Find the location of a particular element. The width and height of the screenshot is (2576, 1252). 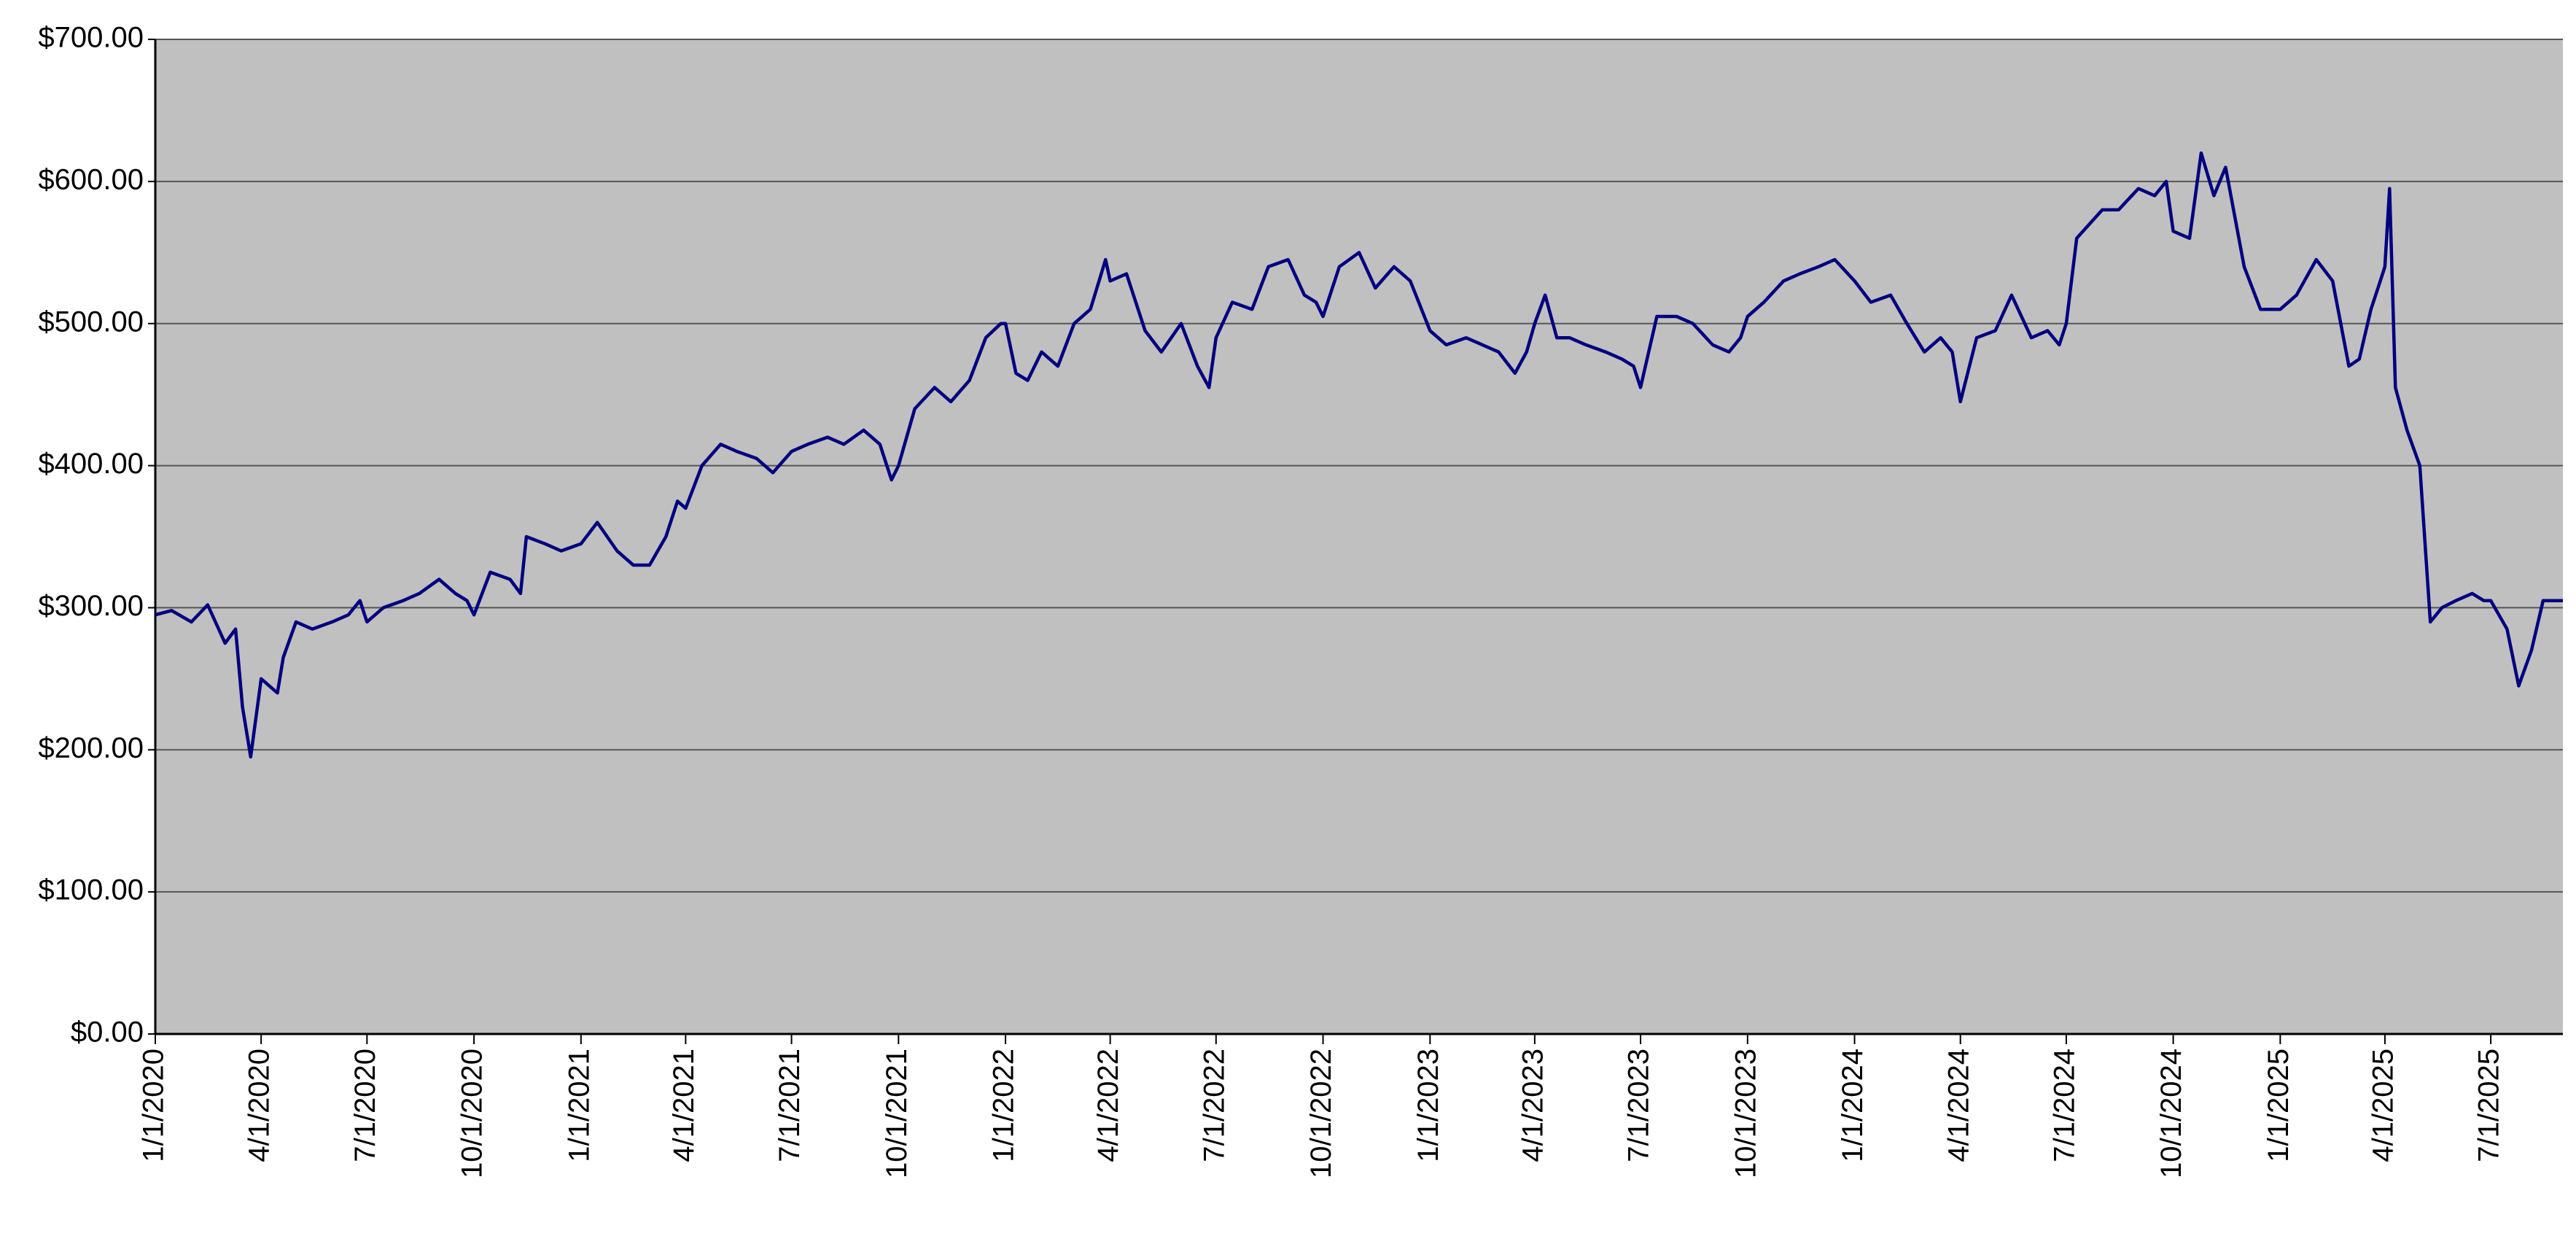

x-tick-label: 1/1/2020 is located at coordinates (154, 1105).